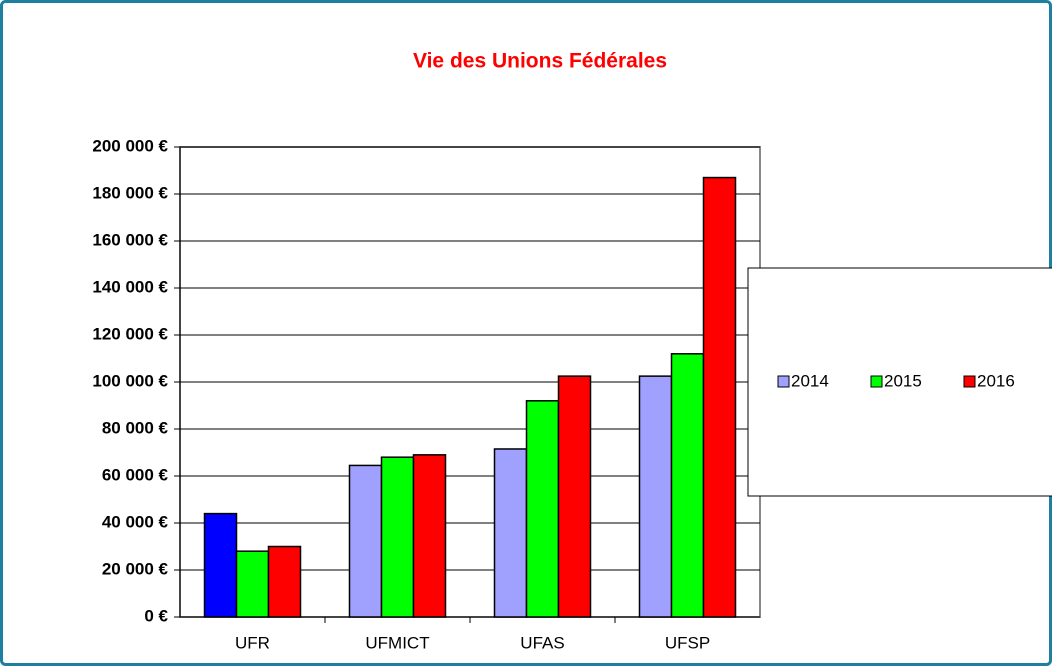 The image size is (1052, 666). What do you see at coordinates (810, 380) in the screenshot?
I see `legend-label: 2014` at bounding box center [810, 380].